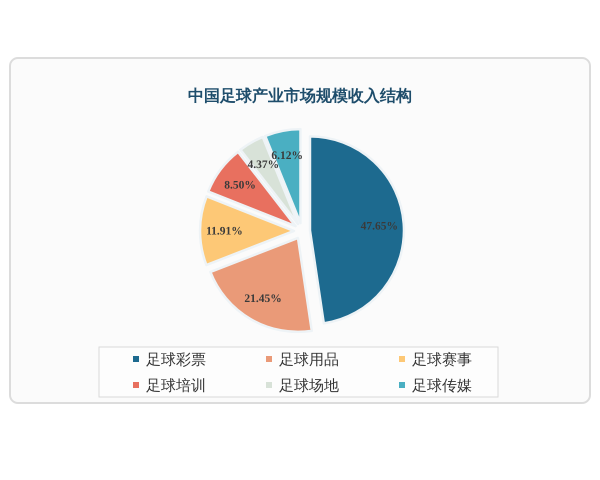 The width and height of the screenshot is (600, 480). Describe the element at coordinates (300, 95) in the screenshot. I see `title: 中国足球产业市场规模收入结构` at that location.